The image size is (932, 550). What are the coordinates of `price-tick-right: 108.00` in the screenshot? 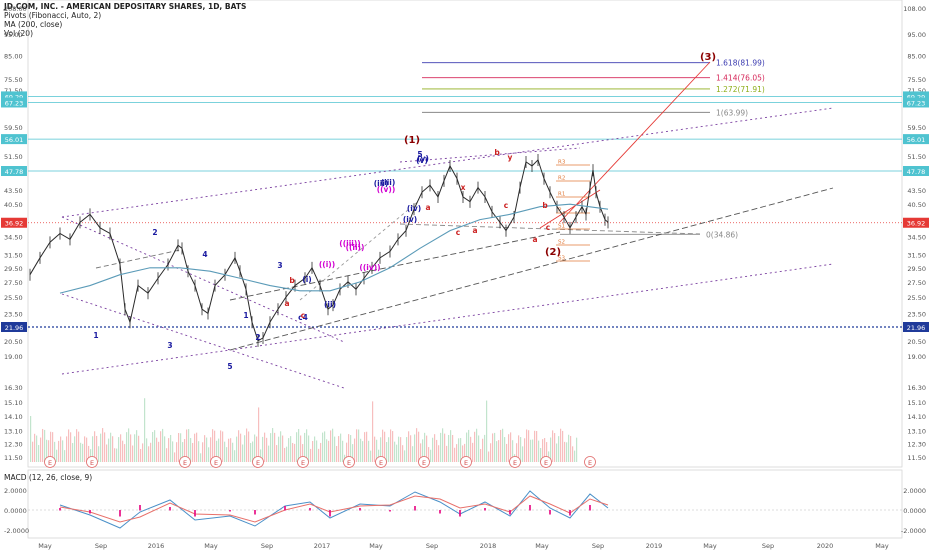 It's located at (914, 9).